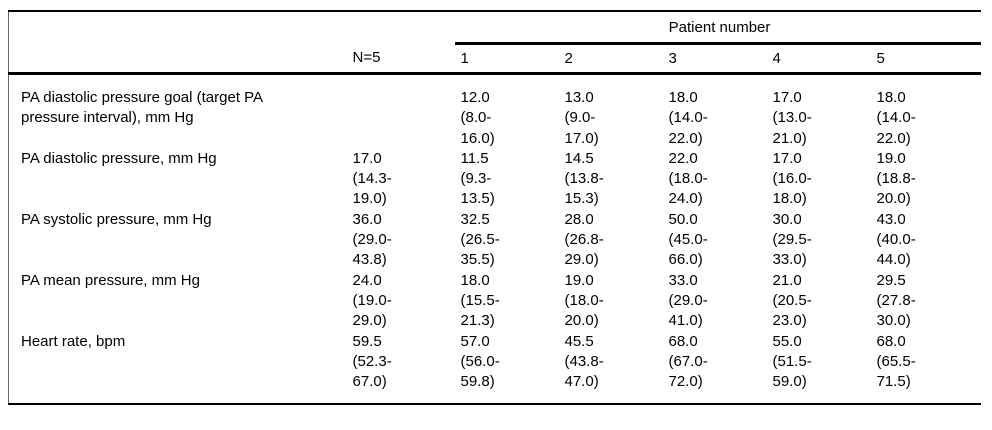 This screenshot has width=992, height=430. I want to click on cell-line: 57.0, so click(475, 341).